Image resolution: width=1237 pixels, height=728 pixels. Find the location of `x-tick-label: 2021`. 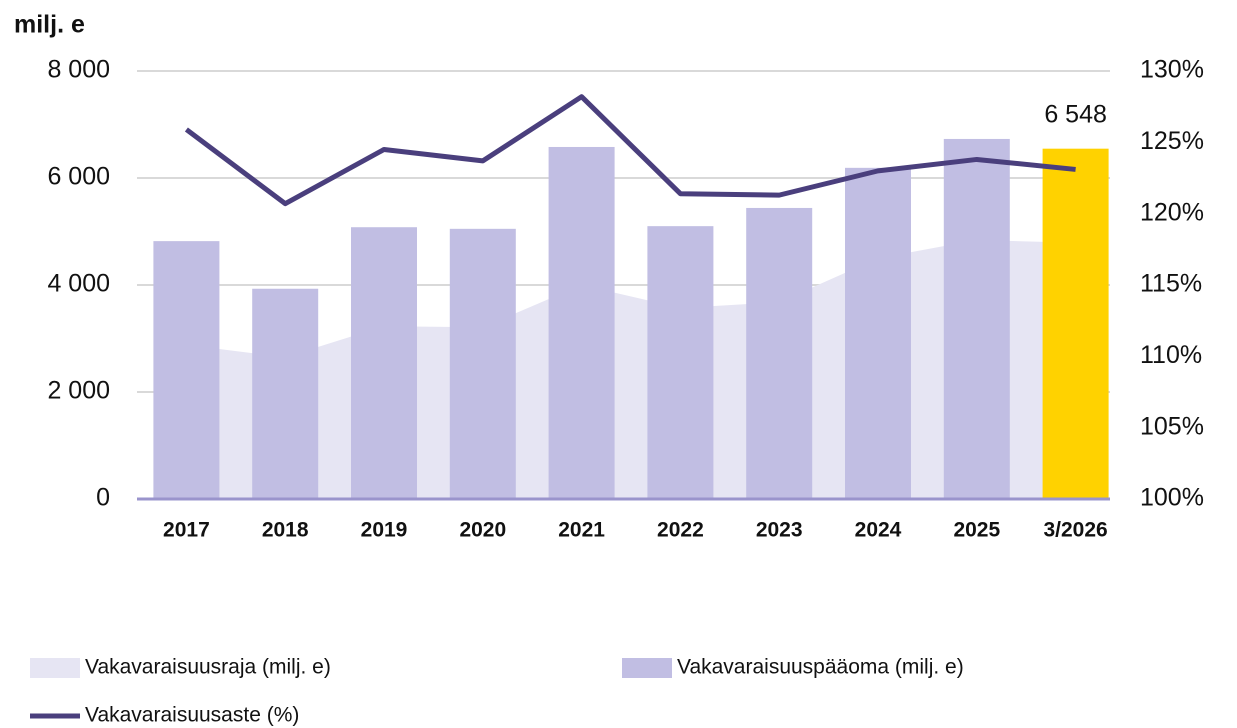

x-tick-label: 2021 is located at coordinates (581, 530).